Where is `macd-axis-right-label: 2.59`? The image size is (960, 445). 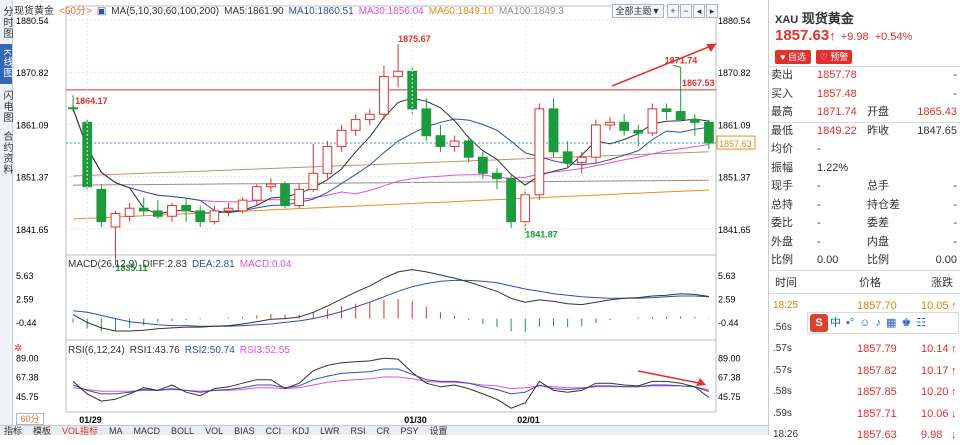
macd-axis-right-label: 2.59 is located at coordinates (727, 299).